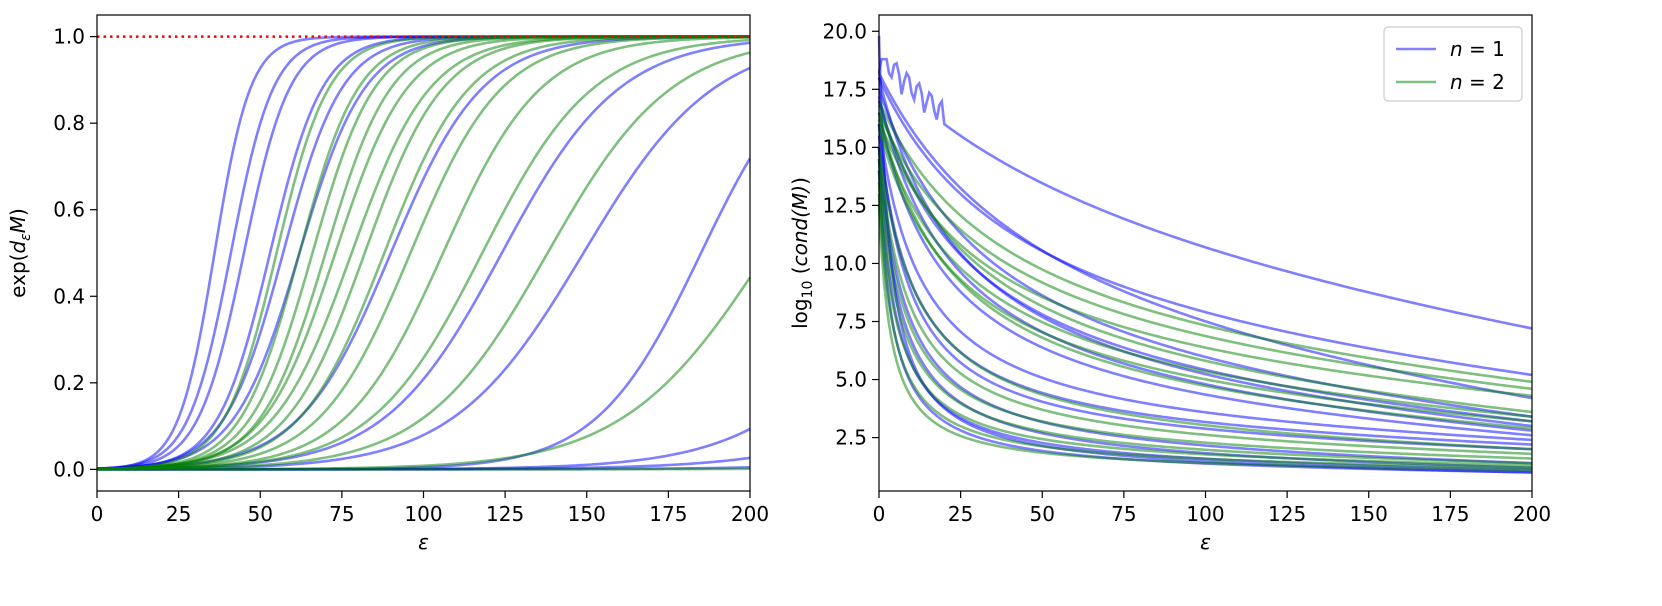 Image resolution: width=1662 pixels, height=606 pixels. Describe the element at coordinates (844, 205) in the screenshot. I see `y-tick-label: 12.5` at that location.